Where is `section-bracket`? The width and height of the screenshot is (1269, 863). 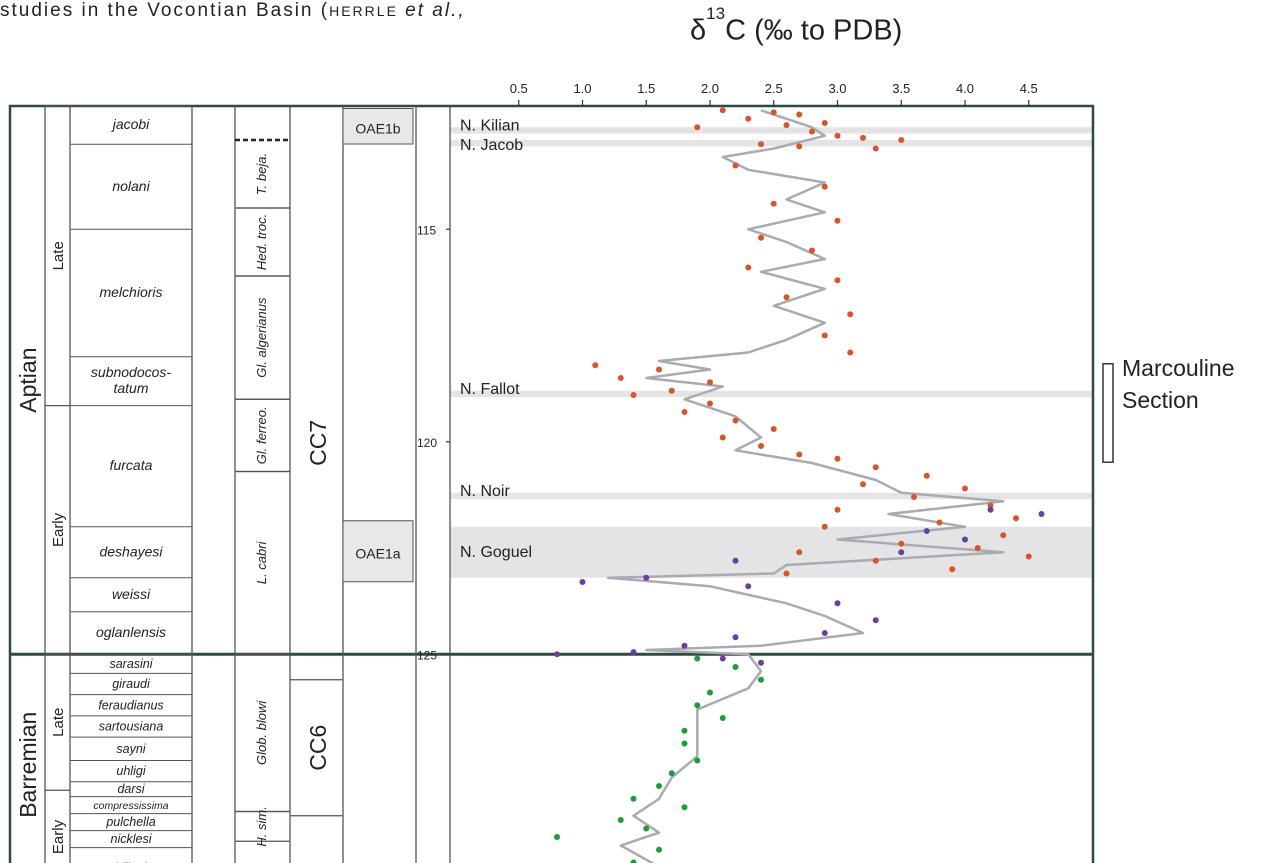 section-bracket is located at coordinates (1108, 413).